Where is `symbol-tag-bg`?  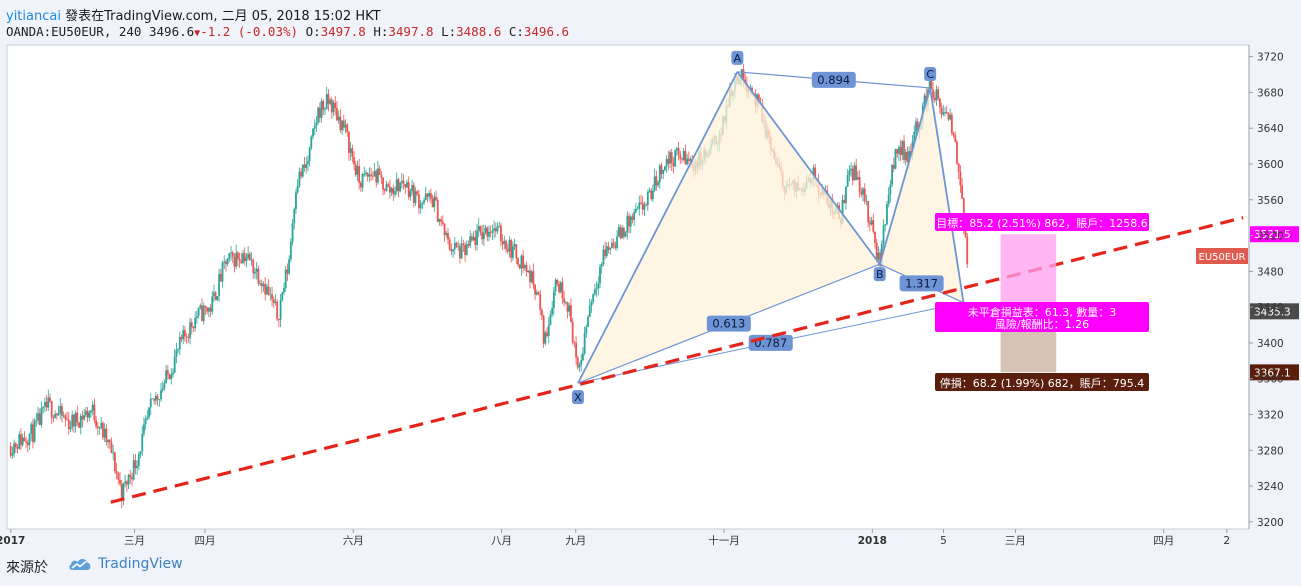
symbol-tag-bg is located at coordinates (1222, 256).